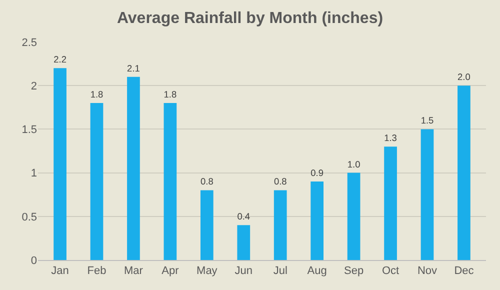 The height and width of the screenshot is (290, 500). I want to click on x-tick-label: Apr, so click(171, 271).